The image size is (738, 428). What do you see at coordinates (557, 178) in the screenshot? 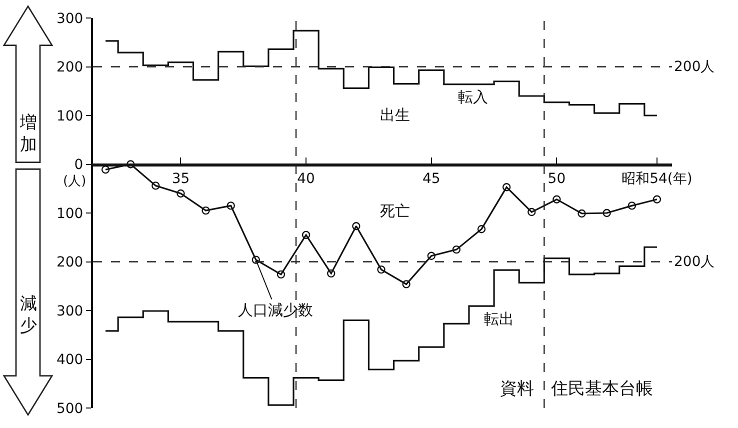
I see `x-tick-label: 50` at bounding box center [557, 178].